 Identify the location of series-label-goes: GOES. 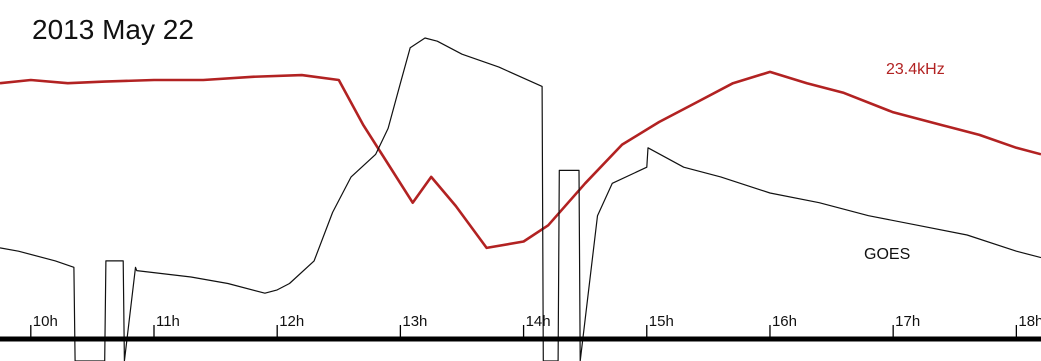
(887, 254).